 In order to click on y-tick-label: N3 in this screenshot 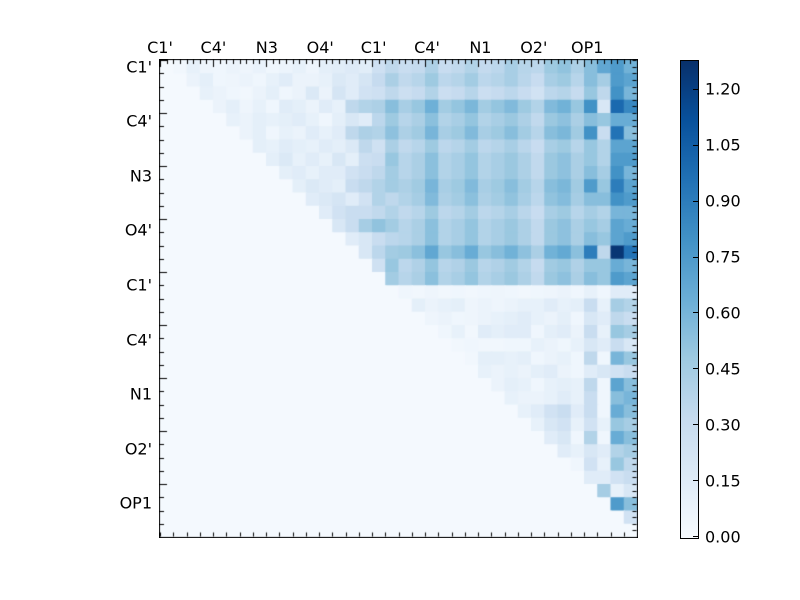, I will do `click(140, 176)`.